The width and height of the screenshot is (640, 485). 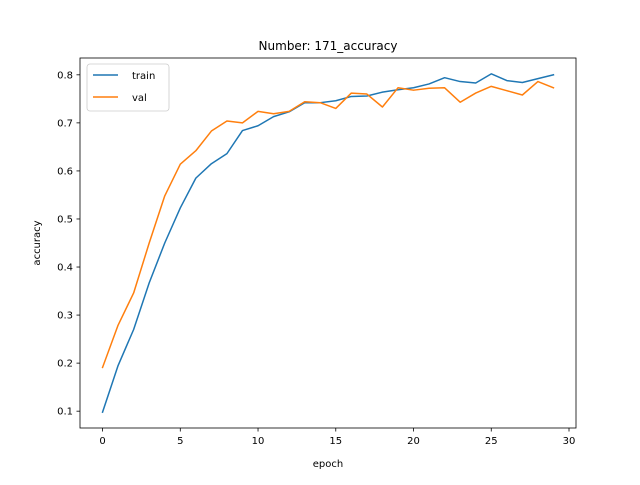 What do you see at coordinates (258, 441) in the screenshot?
I see `x-tick-label: 10` at bounding box center [258, 441].